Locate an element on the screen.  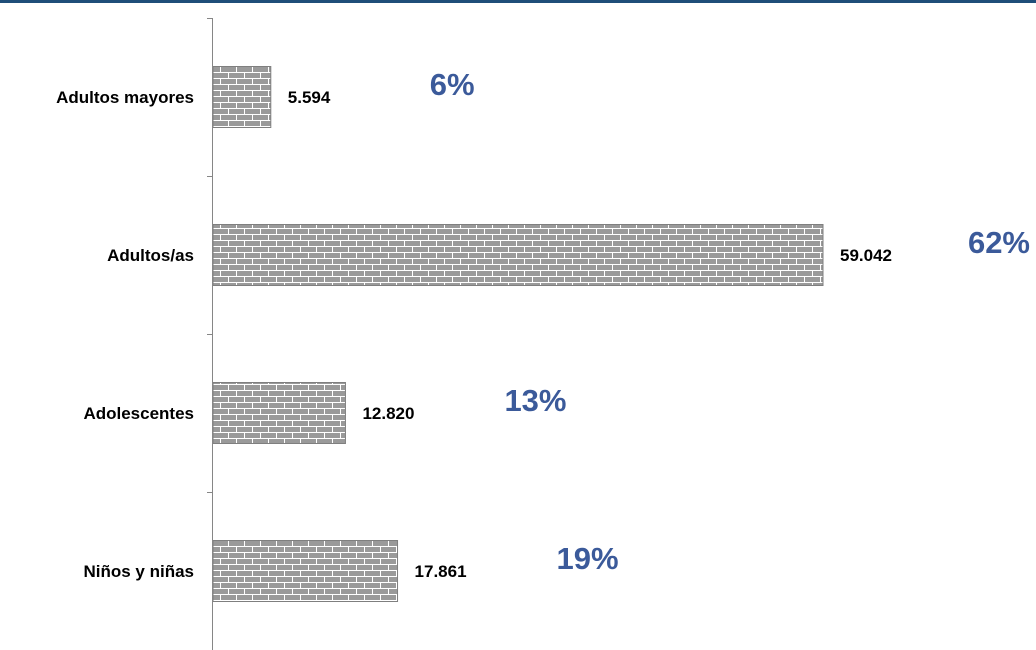
category-label: Adultos mayores is located at coordinates (125, 97).